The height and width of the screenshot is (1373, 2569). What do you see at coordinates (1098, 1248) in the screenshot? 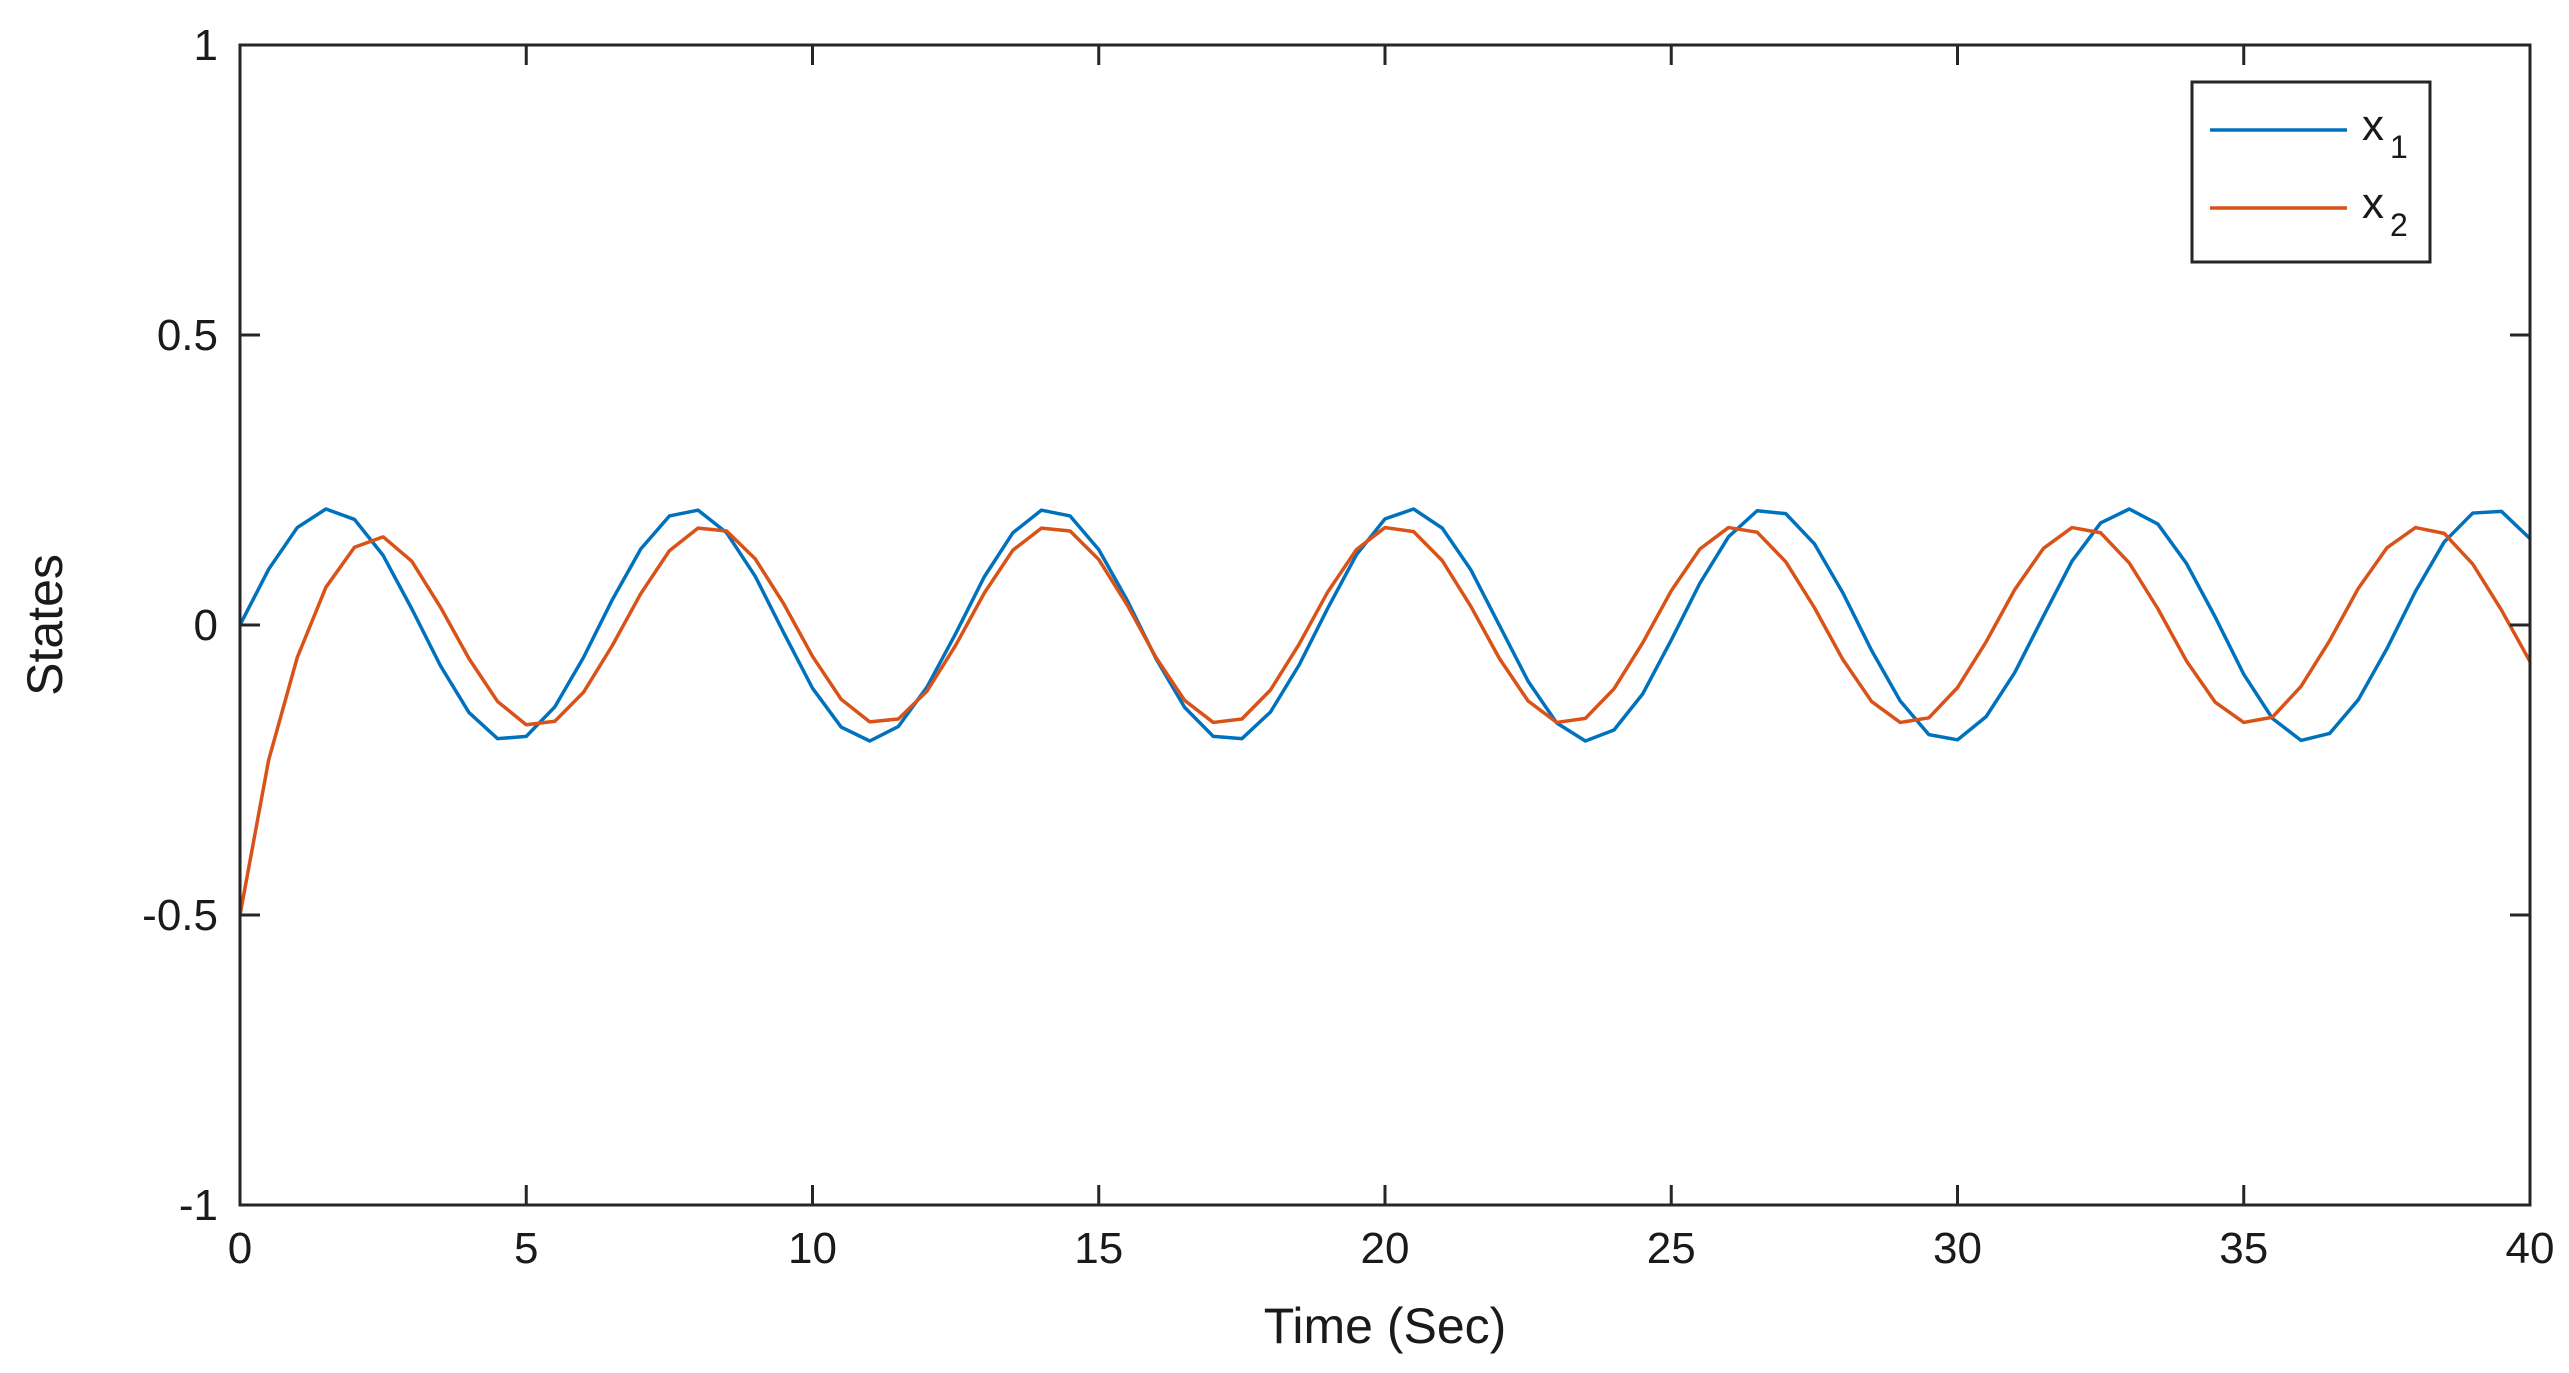
I see `x-tick-label: 15` at bounding box center [1098, 1248].